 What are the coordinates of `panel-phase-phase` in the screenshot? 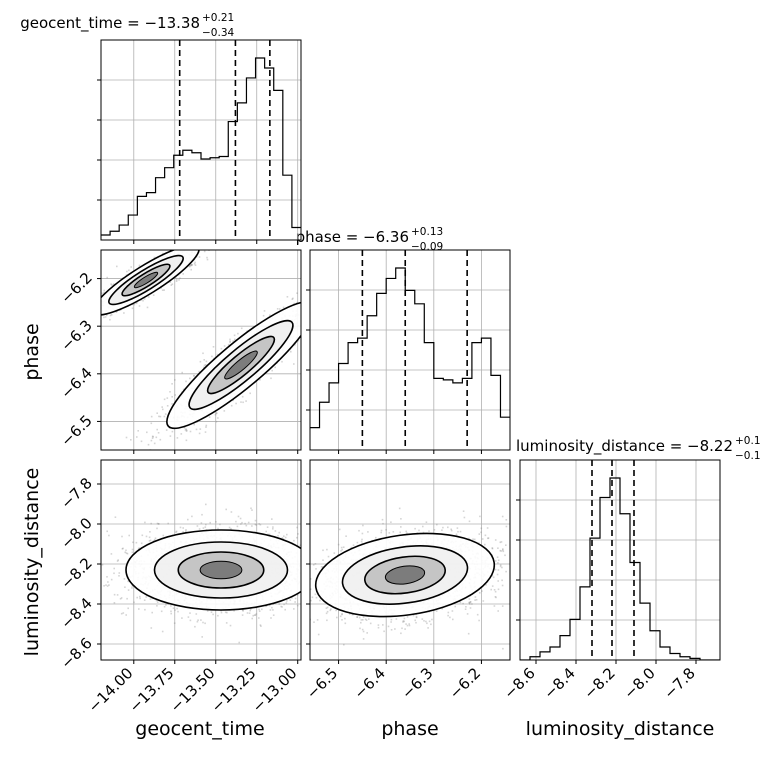 It's located at (408, 351).